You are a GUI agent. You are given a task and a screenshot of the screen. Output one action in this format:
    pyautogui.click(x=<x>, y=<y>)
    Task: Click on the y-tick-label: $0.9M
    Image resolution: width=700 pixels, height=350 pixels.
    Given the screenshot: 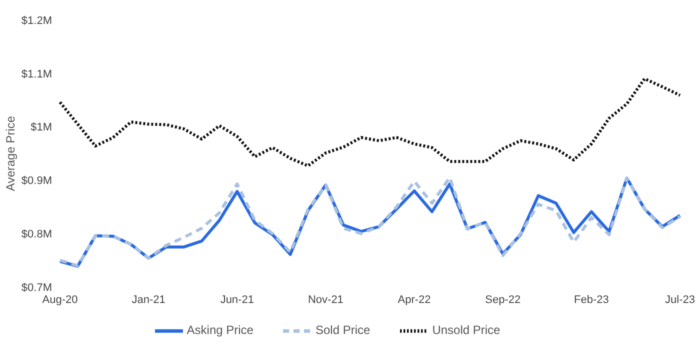 What is the action you would take?
    pyautogui.click(x=36, y=181)
    